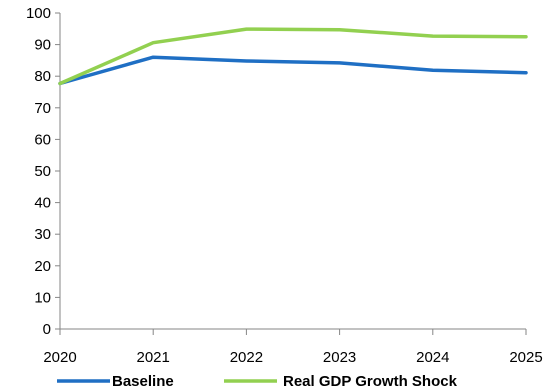  What do you see at coordinates (42, 45) in the screenshot?
I see `y-tick-label: 90` at bounding box center [42, 45].